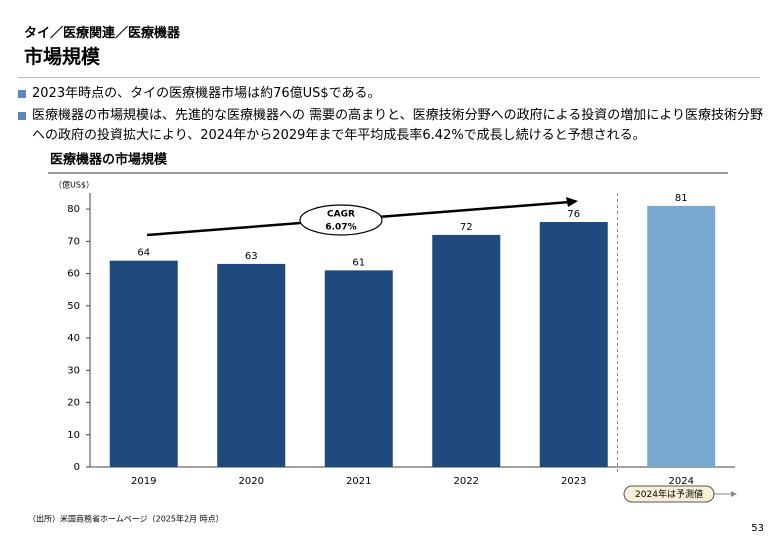 The image size is (780, 540). Describe the element at coordinates (466, 227) in the screenshot. I see `data-label: 72` at that location.